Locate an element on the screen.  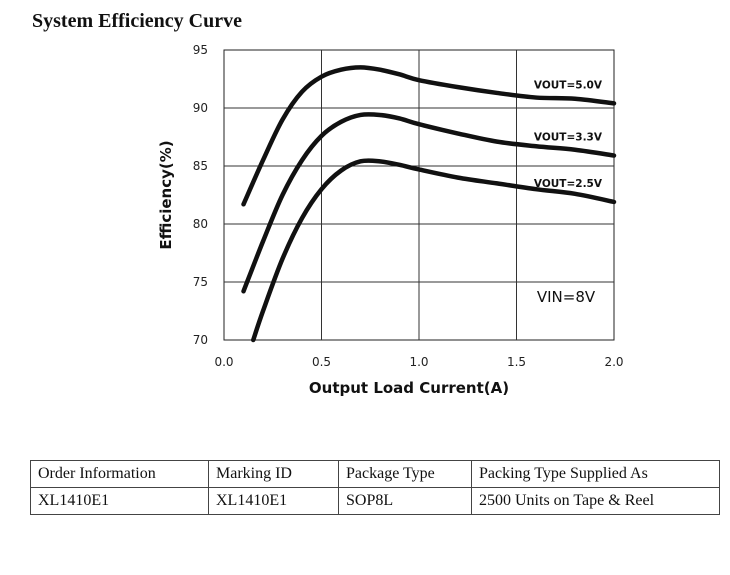
y-tick-label: 80 is located at coordinates (200, 224).